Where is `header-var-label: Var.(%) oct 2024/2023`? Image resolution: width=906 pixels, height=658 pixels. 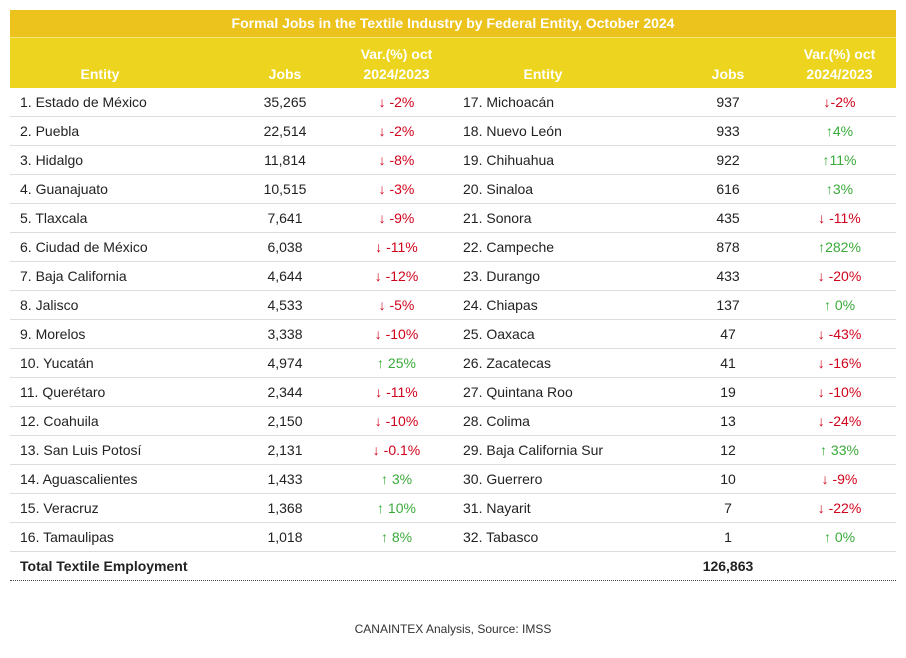 header-var-label: Var.(%) oct 2024/2023 is located at coordinates (839, 64).